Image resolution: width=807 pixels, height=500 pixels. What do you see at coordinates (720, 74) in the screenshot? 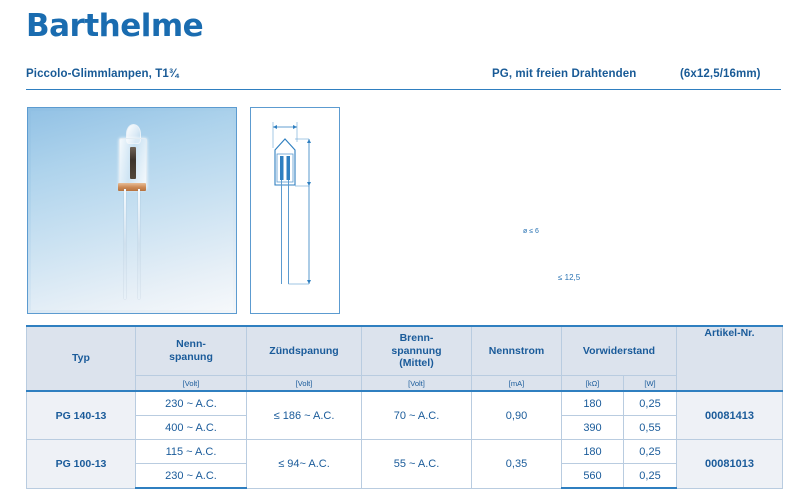
I see `product-dimensions-label: (6x12,5/16mm)` at bounding box center [720, 74].